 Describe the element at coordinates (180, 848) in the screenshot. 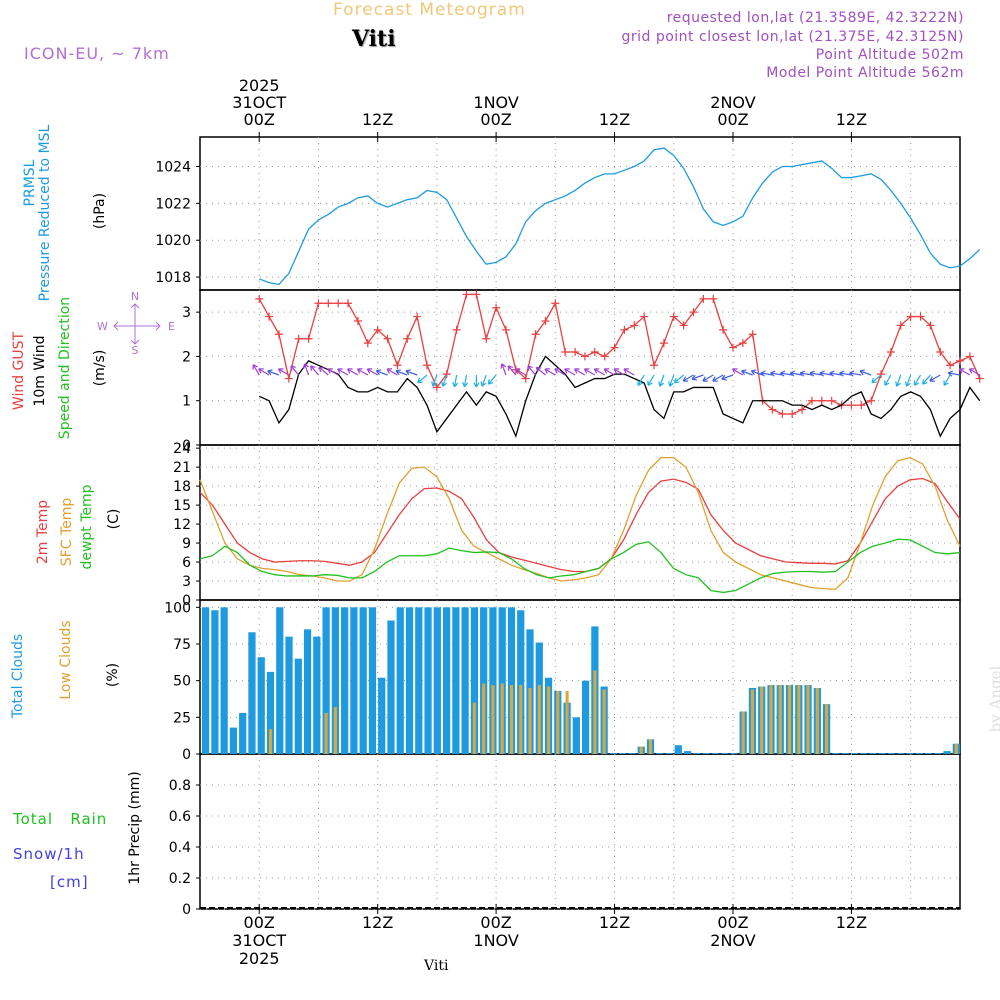

I see `y-tick-label: 0.4` at that location.